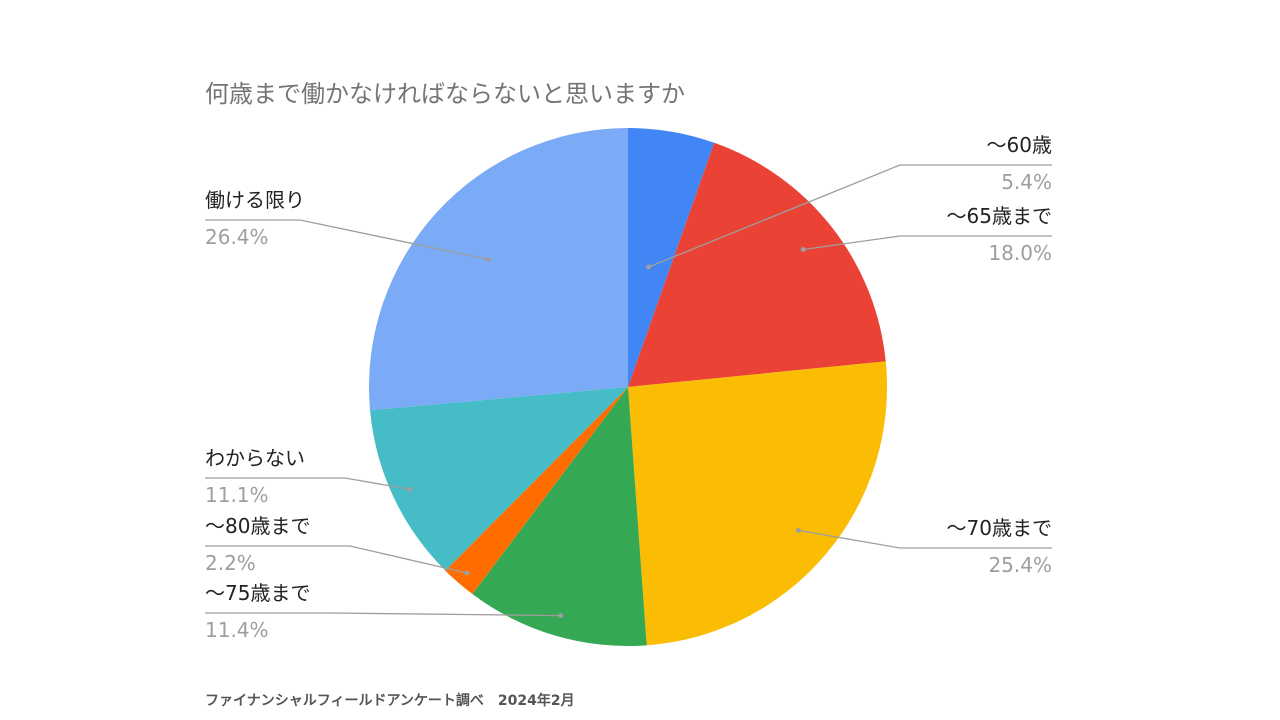 This screenshot has height=720, width=1280. Describe the element at coordinates (255, 458) in the screenshot. I see `slice-label: わからない` at that location.